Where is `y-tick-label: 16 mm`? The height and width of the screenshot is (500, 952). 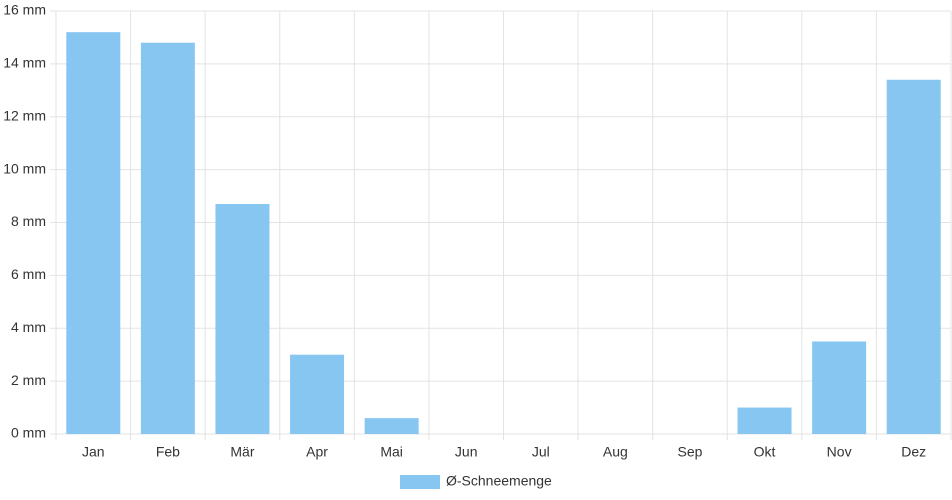 y-tick-label: 16 mm is located at coordinates (24, 10).